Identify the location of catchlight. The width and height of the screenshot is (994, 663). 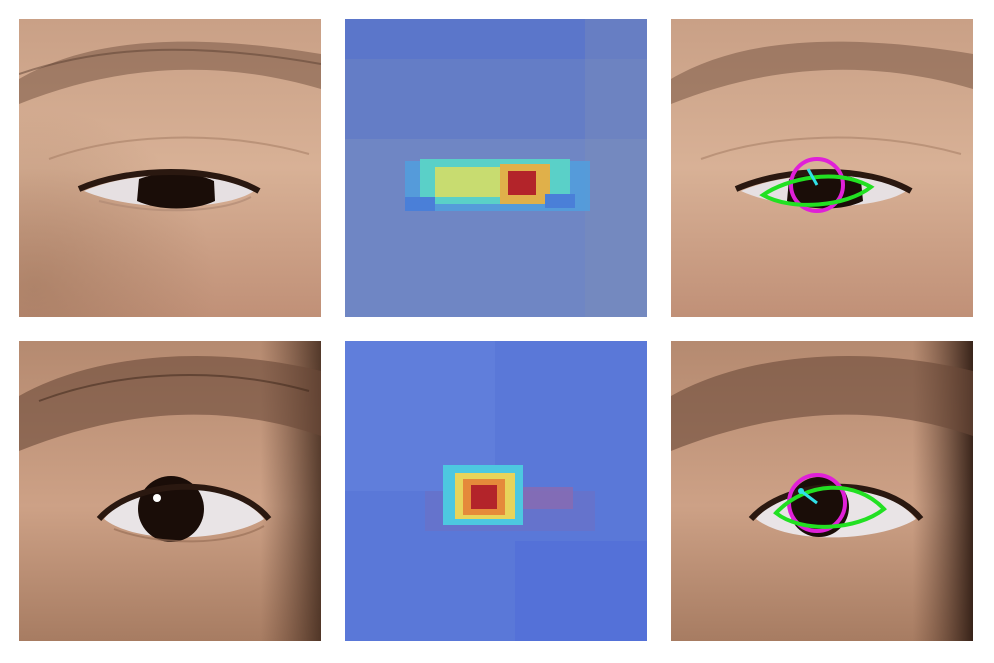
(157, 498).